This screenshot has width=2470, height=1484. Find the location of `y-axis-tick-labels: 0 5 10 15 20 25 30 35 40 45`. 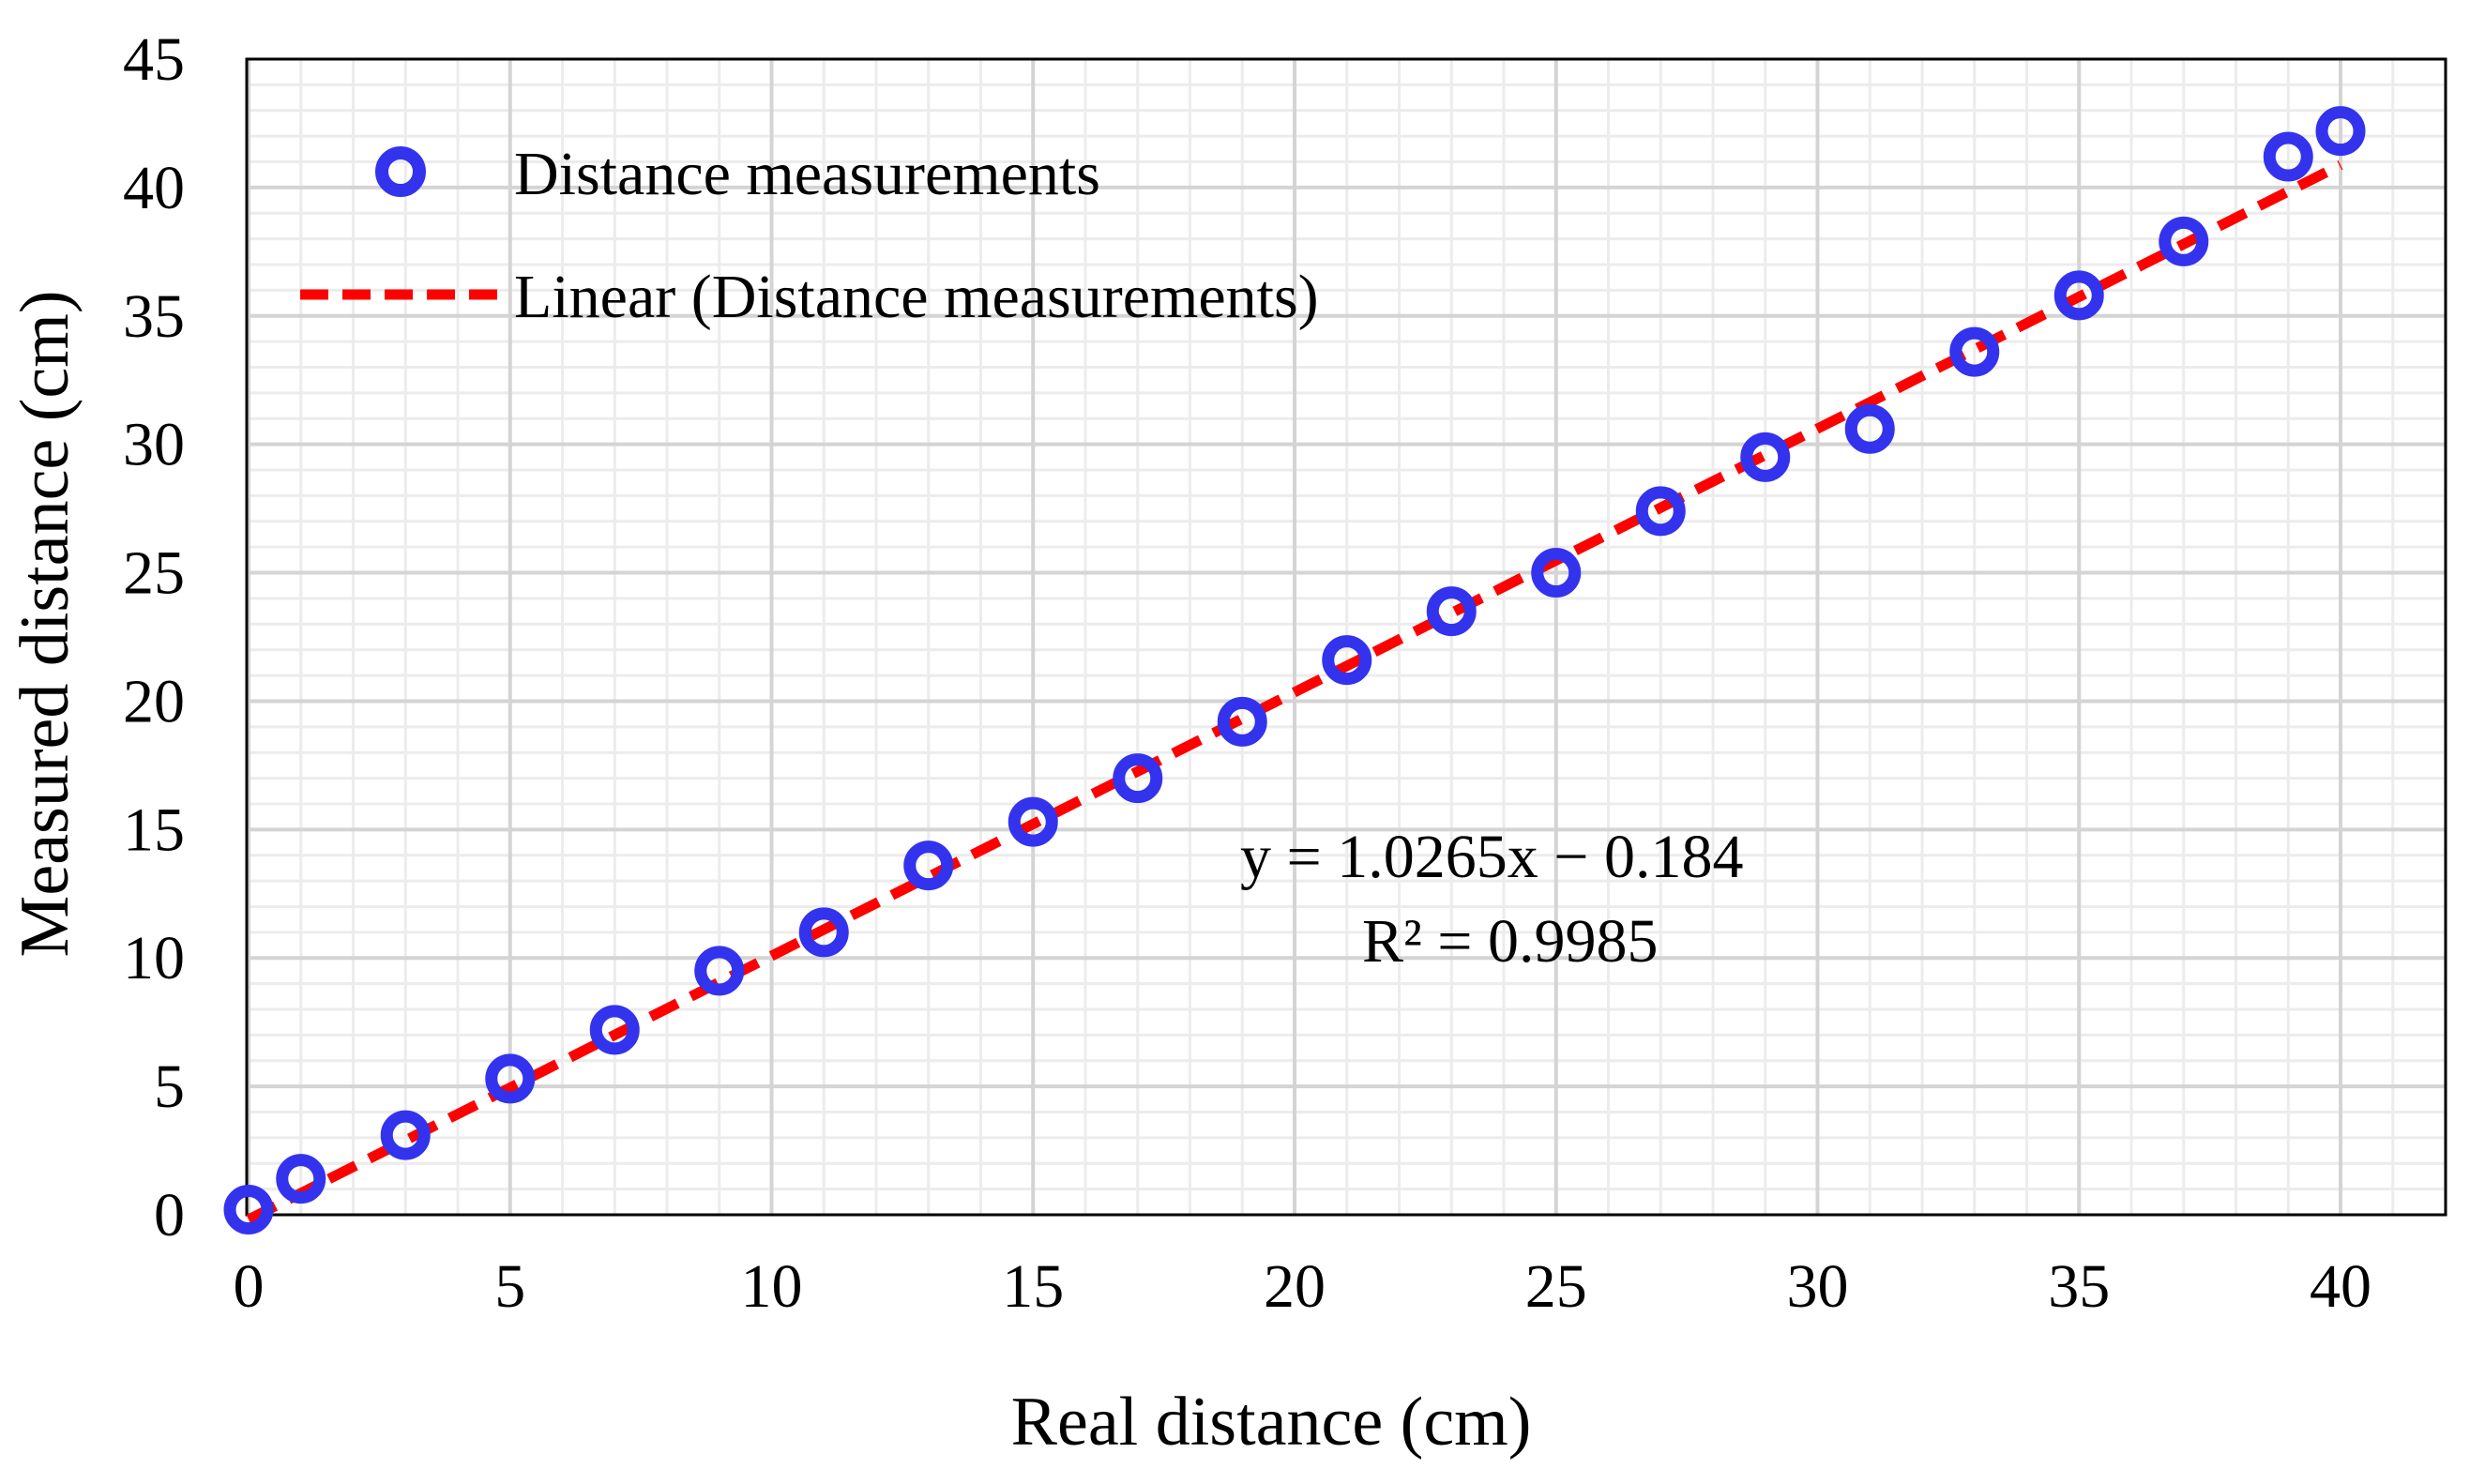

y-axis-tick-labels: 0 5 10 15 20 25 30 35 40 45 is located at coordinates (154, 637).